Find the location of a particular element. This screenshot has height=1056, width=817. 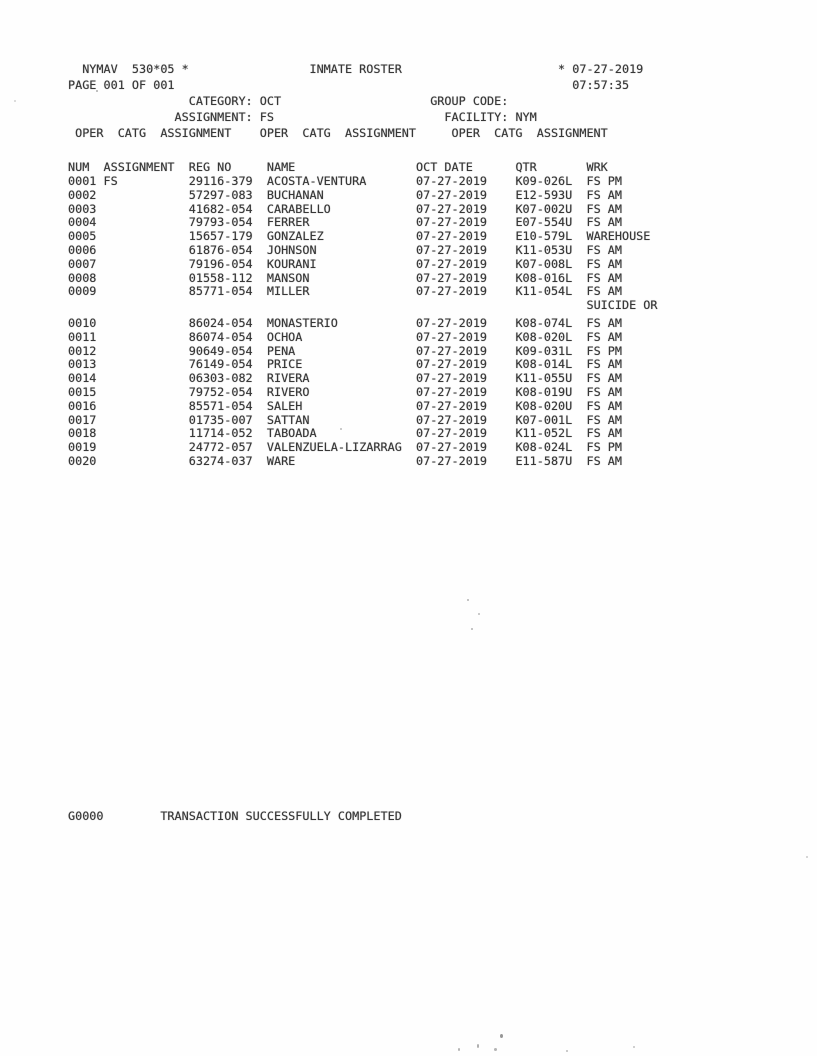

category-value: OCT is located at coordinates (270, 101).